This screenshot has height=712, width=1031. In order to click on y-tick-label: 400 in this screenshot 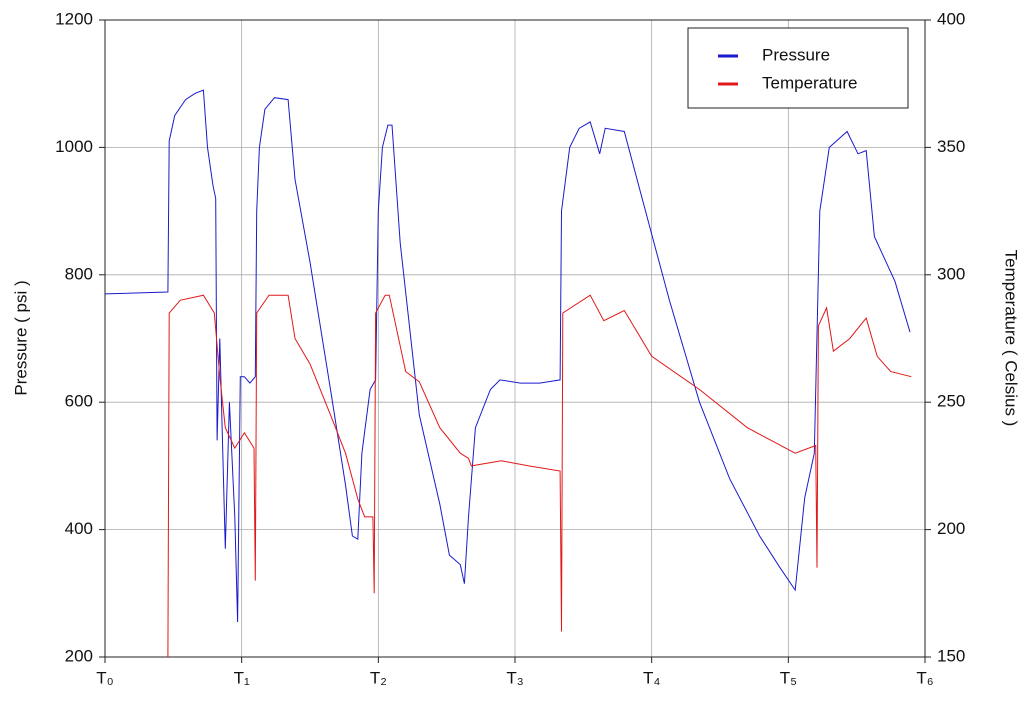, I will do `click(79, 528)`.